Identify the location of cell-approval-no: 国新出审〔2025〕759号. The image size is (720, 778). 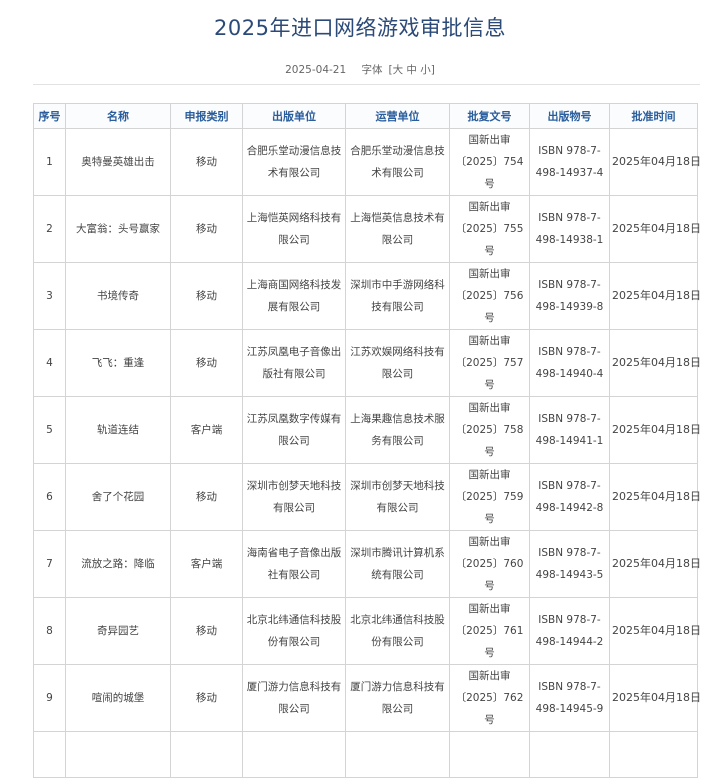
(489, 497).